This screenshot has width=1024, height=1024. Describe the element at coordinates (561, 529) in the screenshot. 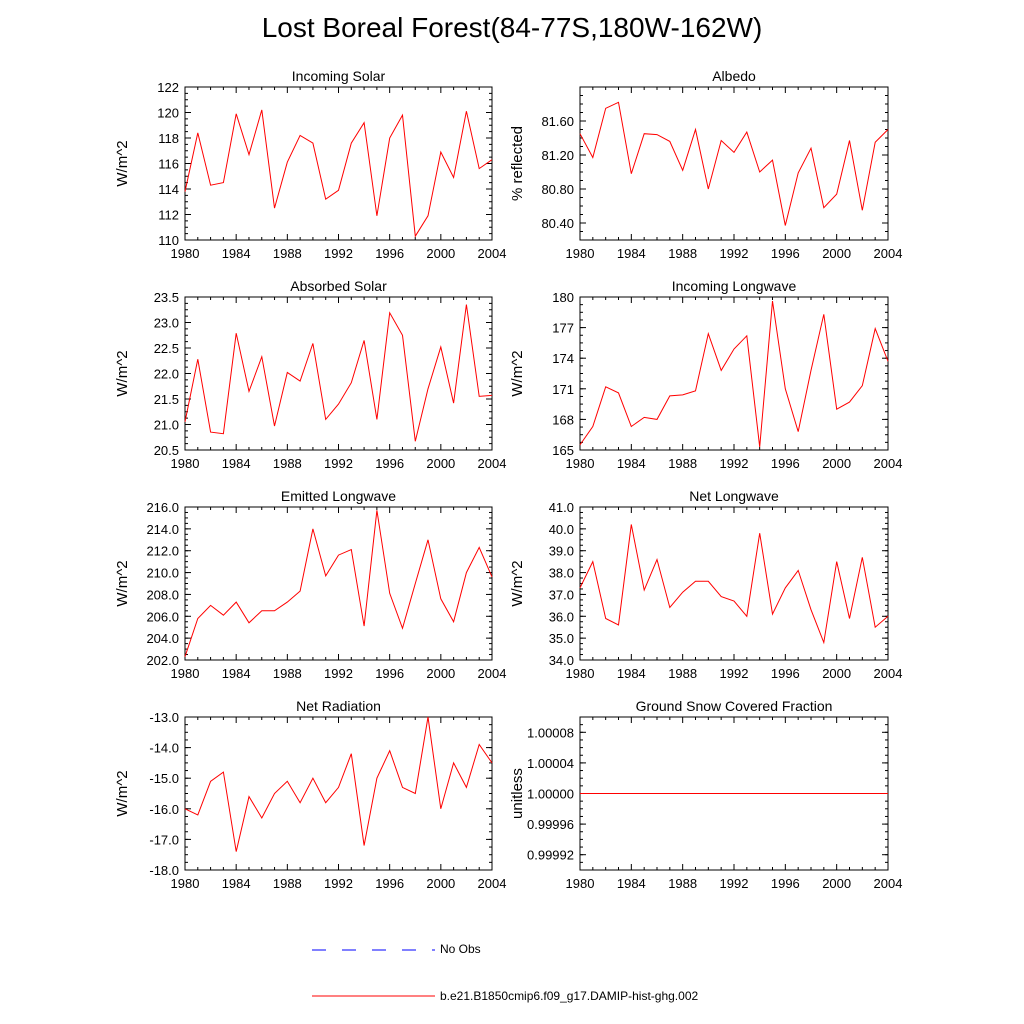

I see `y-tick-label: 40.0` at that location.